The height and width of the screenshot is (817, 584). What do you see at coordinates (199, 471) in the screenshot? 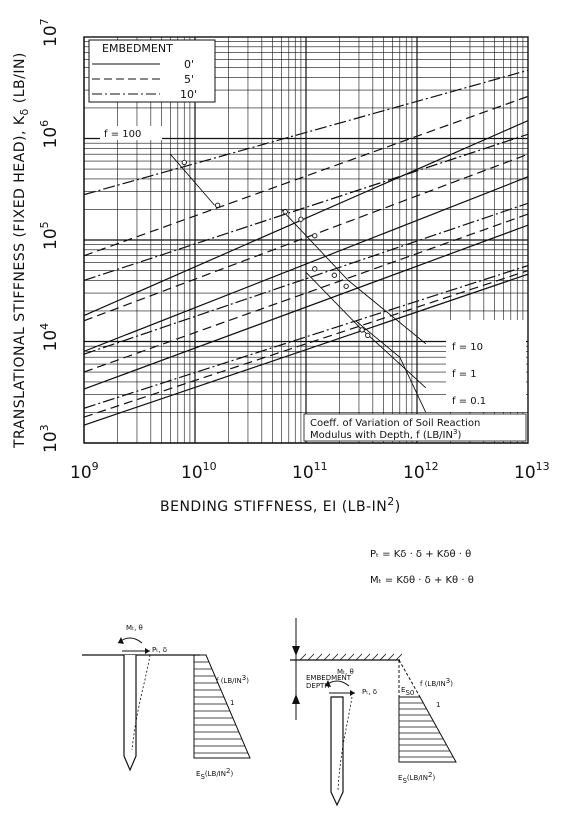
I see `x-tick-label: 1010` at bounding box center [199, 471].